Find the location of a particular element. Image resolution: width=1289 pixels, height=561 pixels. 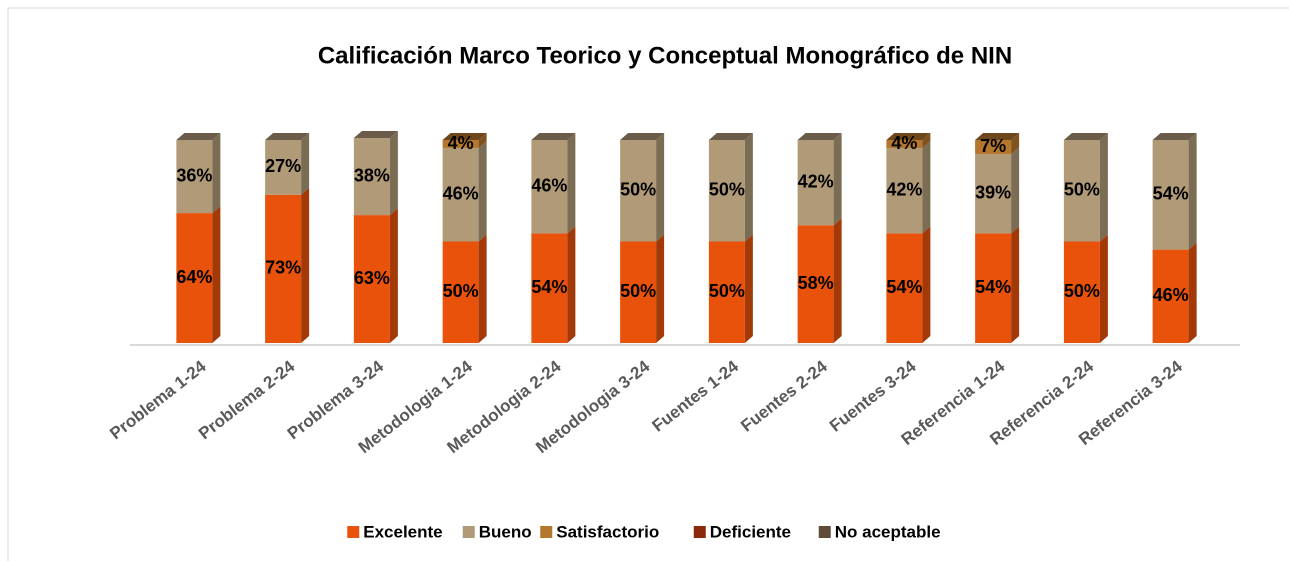

data-label: 64% is located at coordinates (194, 277).